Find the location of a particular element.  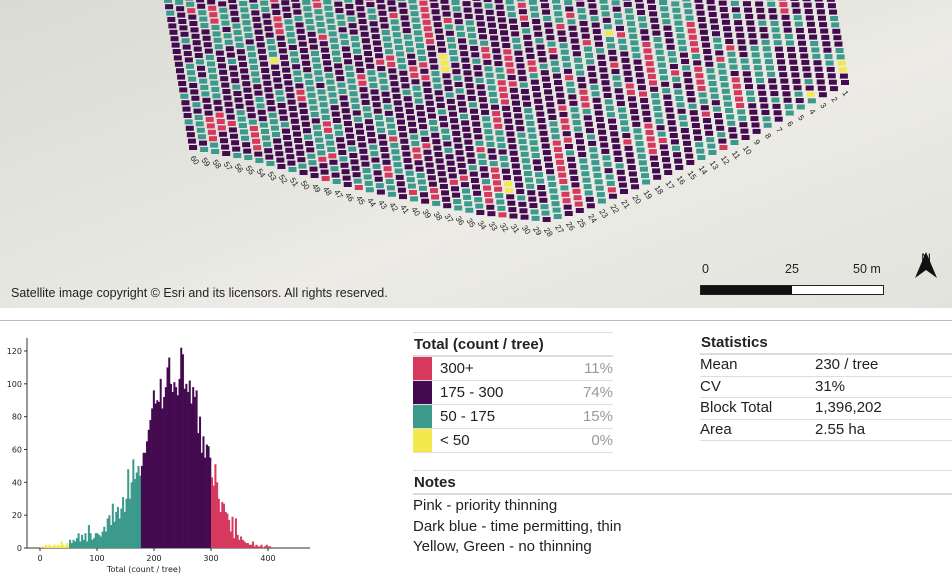

row-label: 23 is located at coordinates (603, 213).